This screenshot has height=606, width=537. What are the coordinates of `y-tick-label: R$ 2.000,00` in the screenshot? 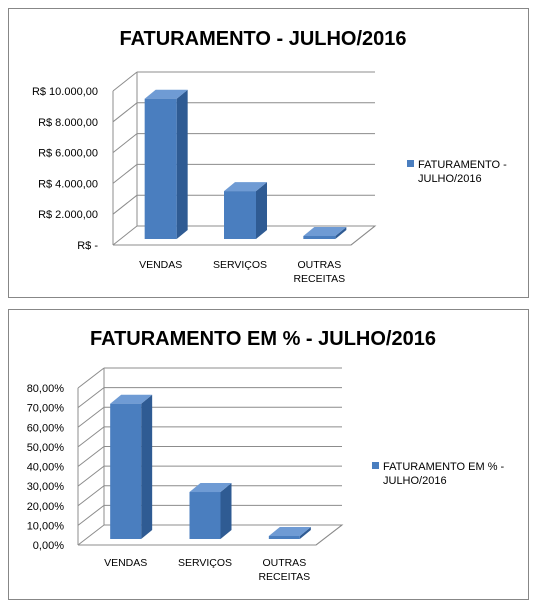 It's located at (68, 215).